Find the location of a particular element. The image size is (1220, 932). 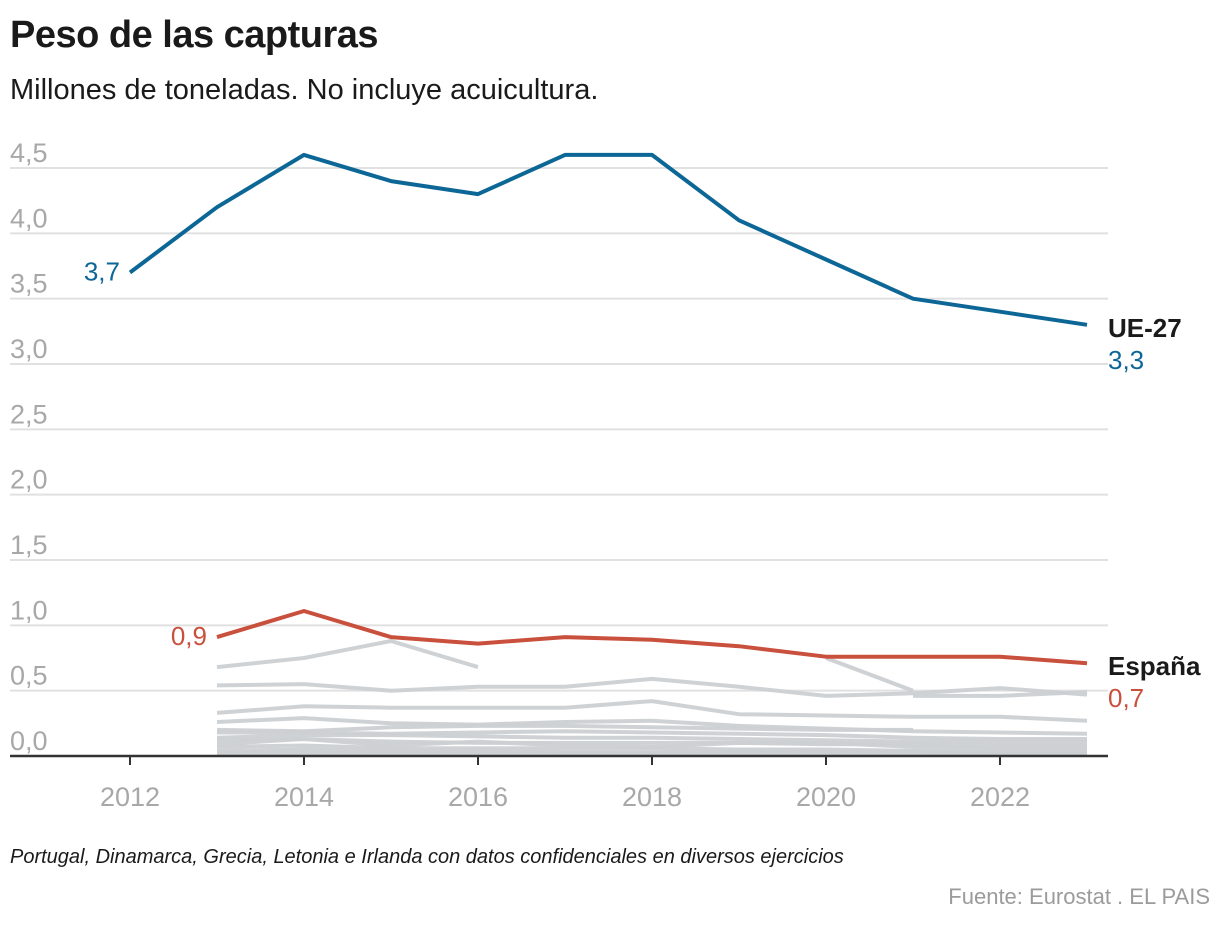

y-tick-label: 1,0 is located at coordinates (29, 610).